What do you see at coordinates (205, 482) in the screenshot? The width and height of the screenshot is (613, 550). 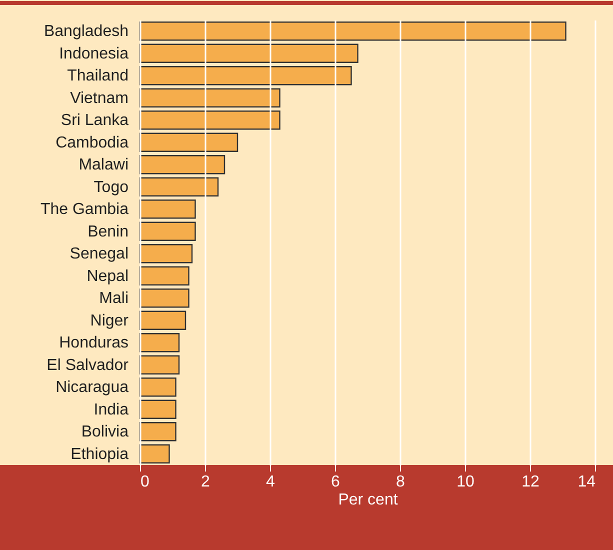 I see `x-tick-label: 2` at bounding box center [205, 482].